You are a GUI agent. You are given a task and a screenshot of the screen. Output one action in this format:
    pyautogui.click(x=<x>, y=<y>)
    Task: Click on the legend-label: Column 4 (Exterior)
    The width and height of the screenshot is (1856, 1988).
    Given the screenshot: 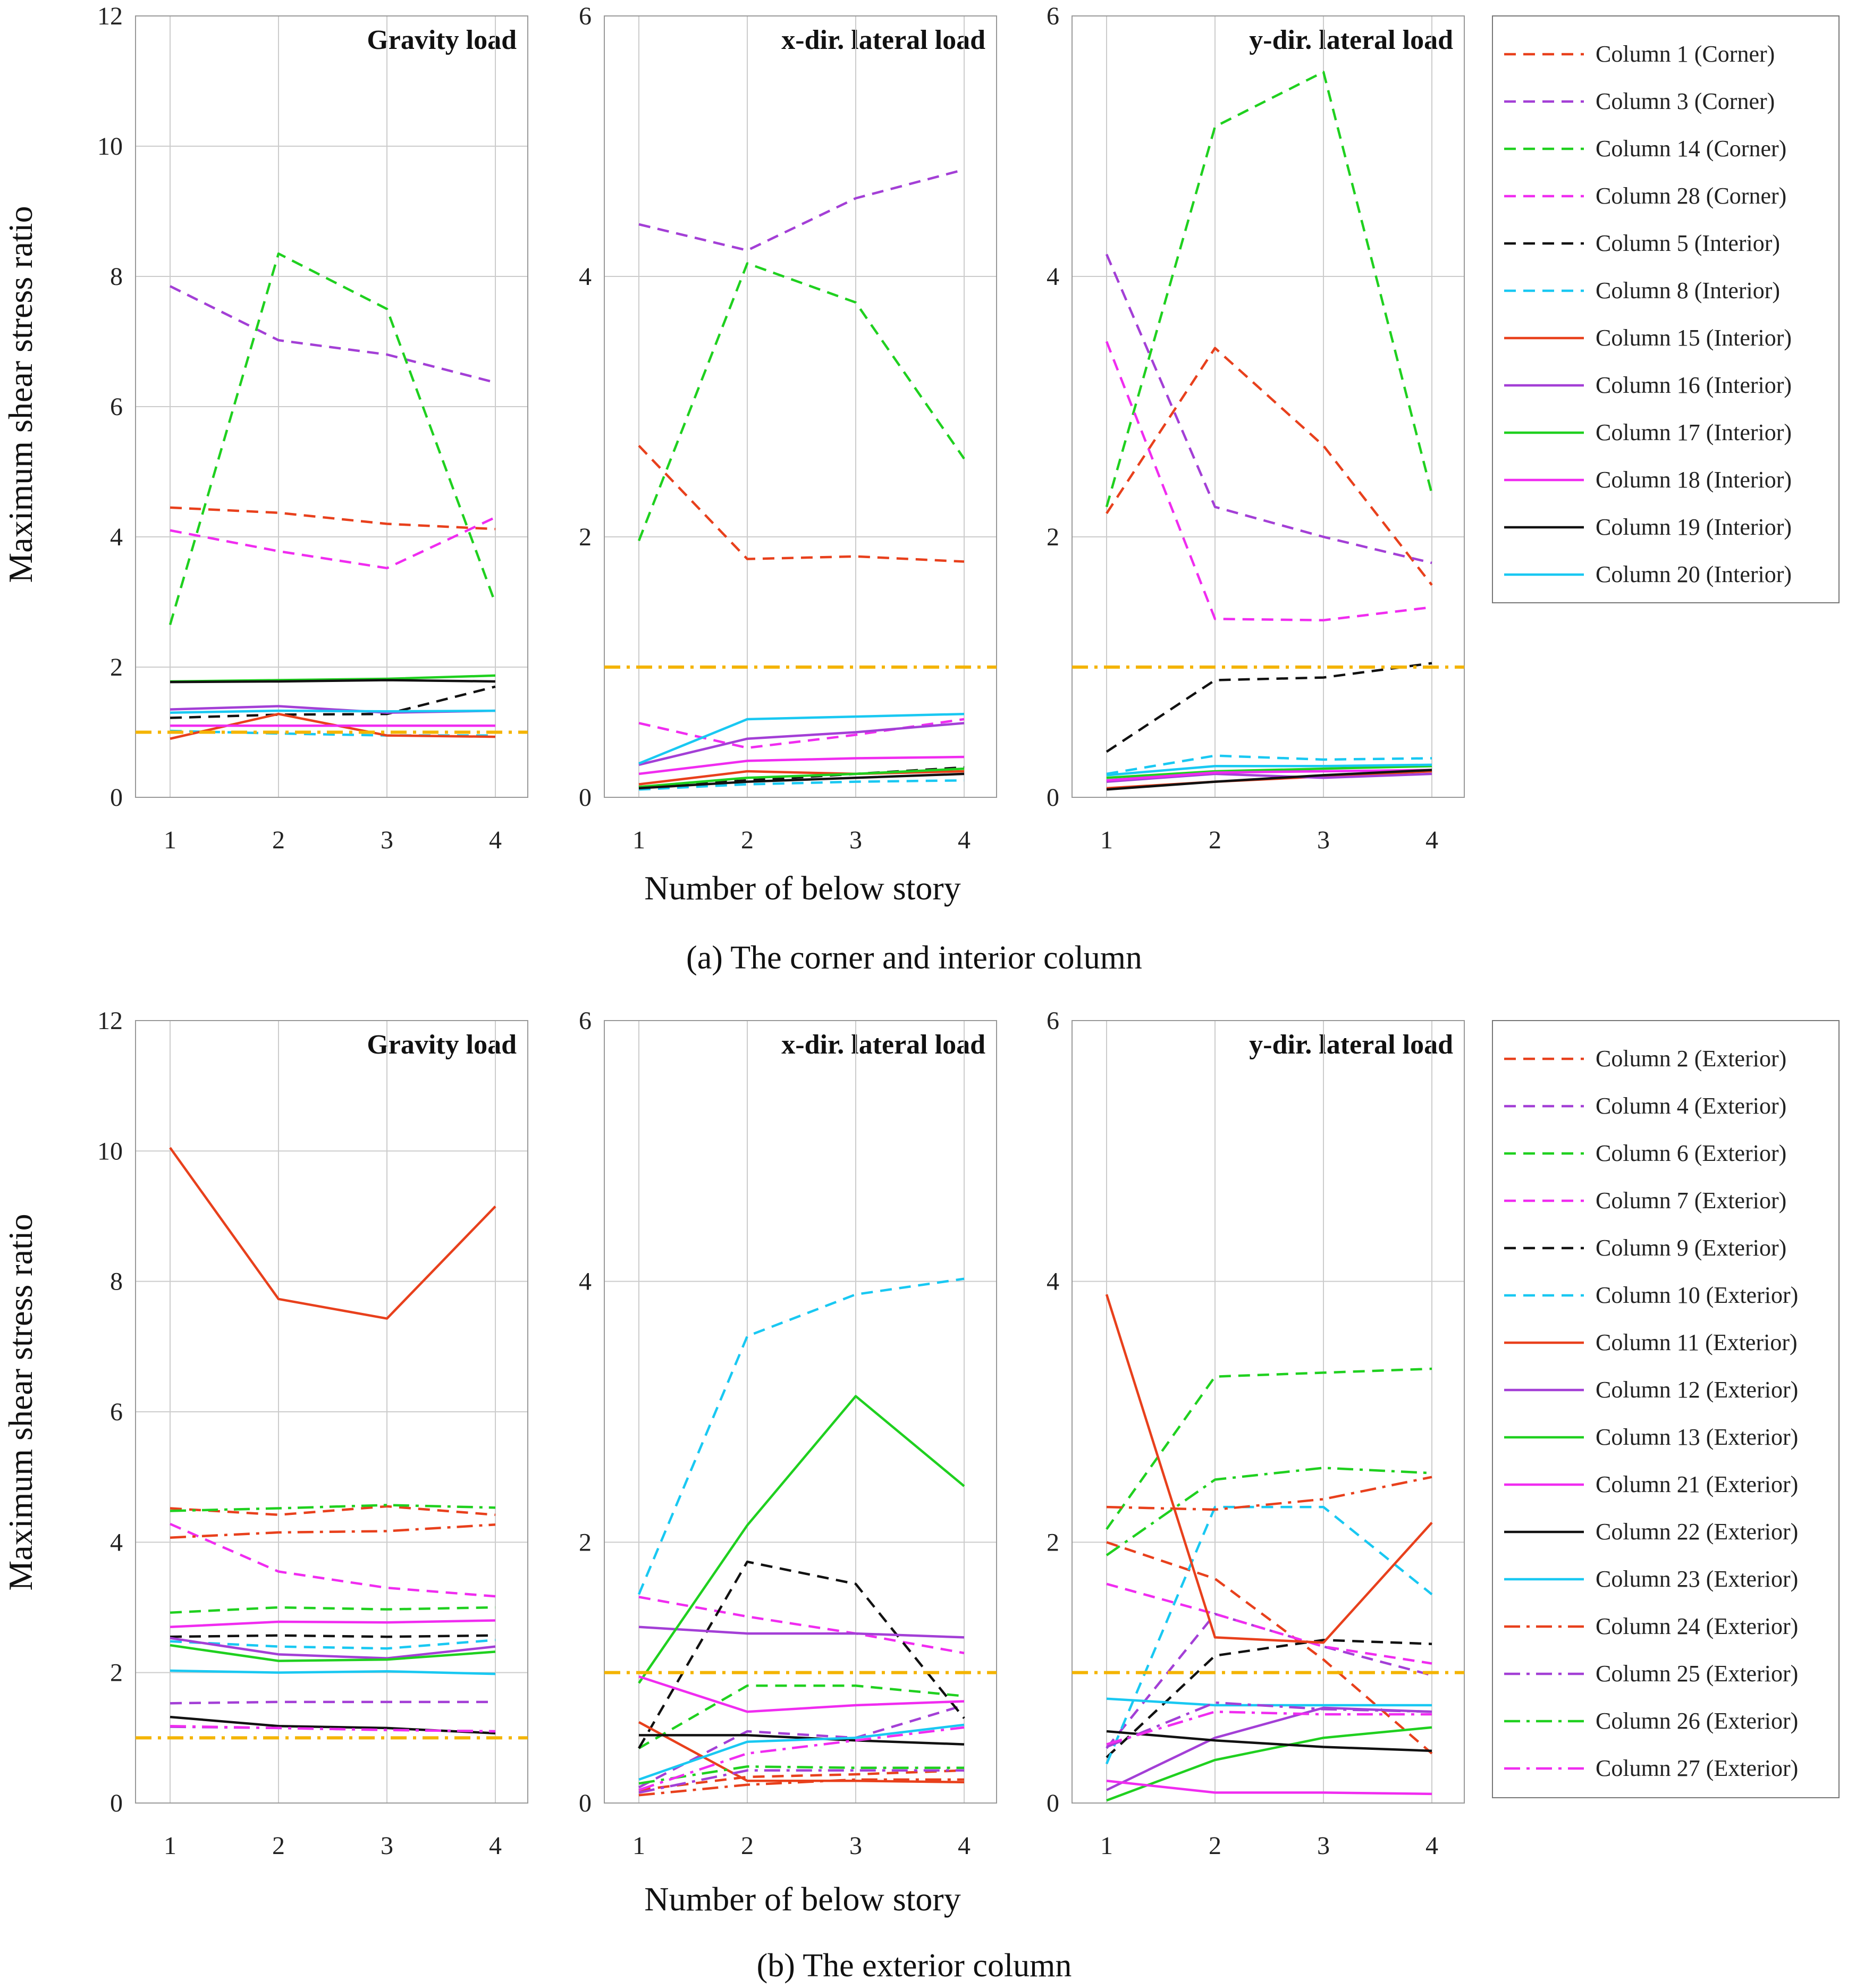 What is the action you would take?
    pyautogui.click(x=1691, y=1106)
    